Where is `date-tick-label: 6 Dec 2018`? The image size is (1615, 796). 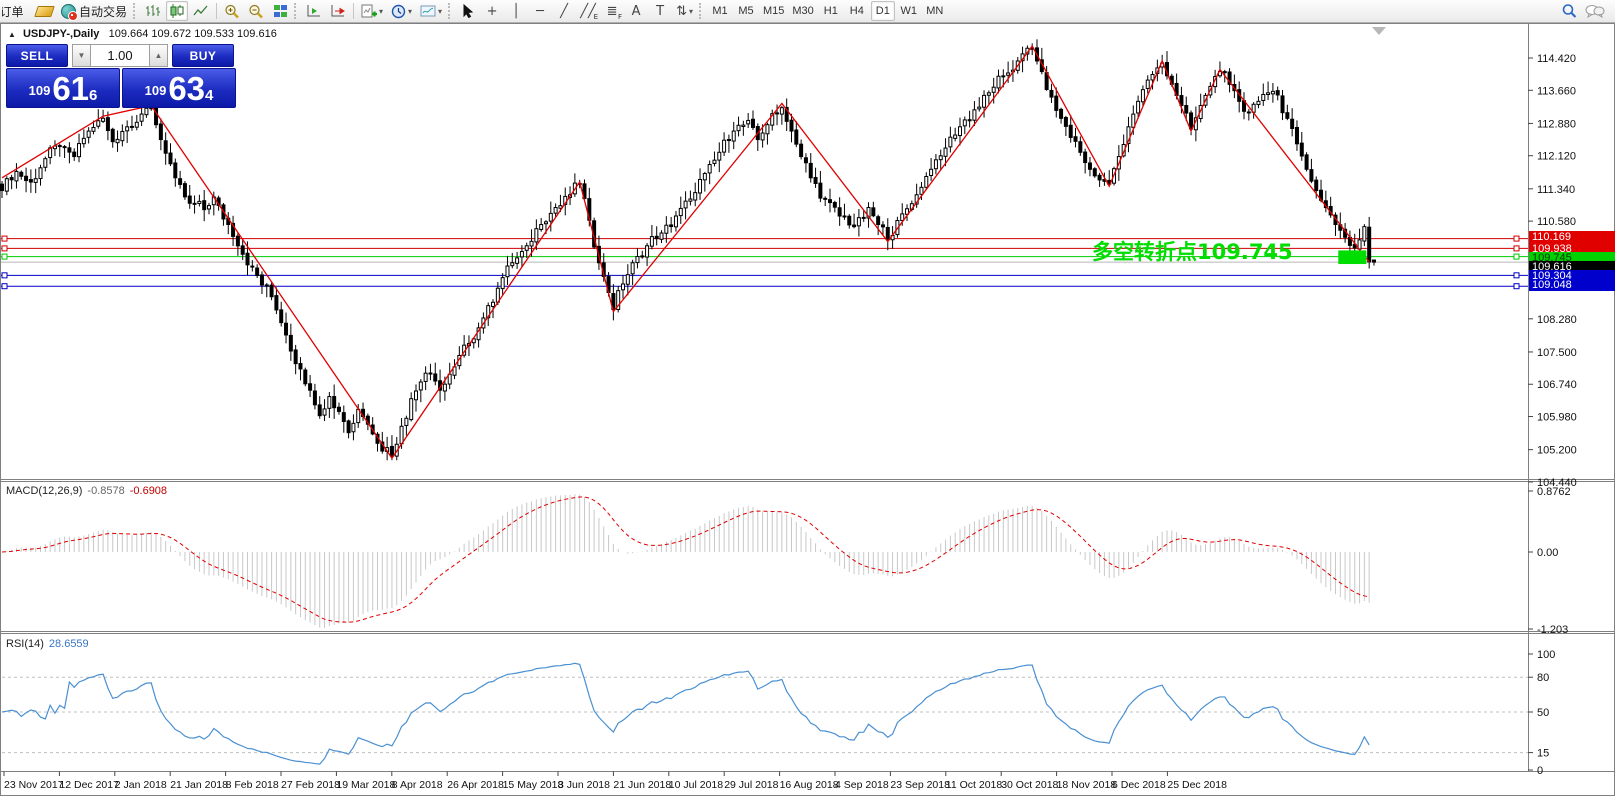 date-tick-label: 6 Dec 2018 is located at coordinates (1139, 785).